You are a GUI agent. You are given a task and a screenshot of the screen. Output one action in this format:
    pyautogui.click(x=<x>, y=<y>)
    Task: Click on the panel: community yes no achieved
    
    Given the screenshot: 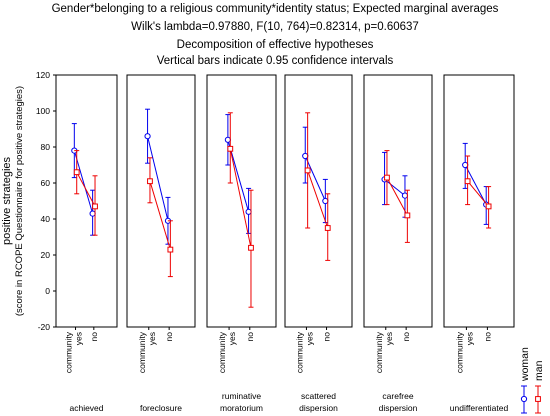 What is the action you would take?
    pyautogui.click(x=86, y=243)
    